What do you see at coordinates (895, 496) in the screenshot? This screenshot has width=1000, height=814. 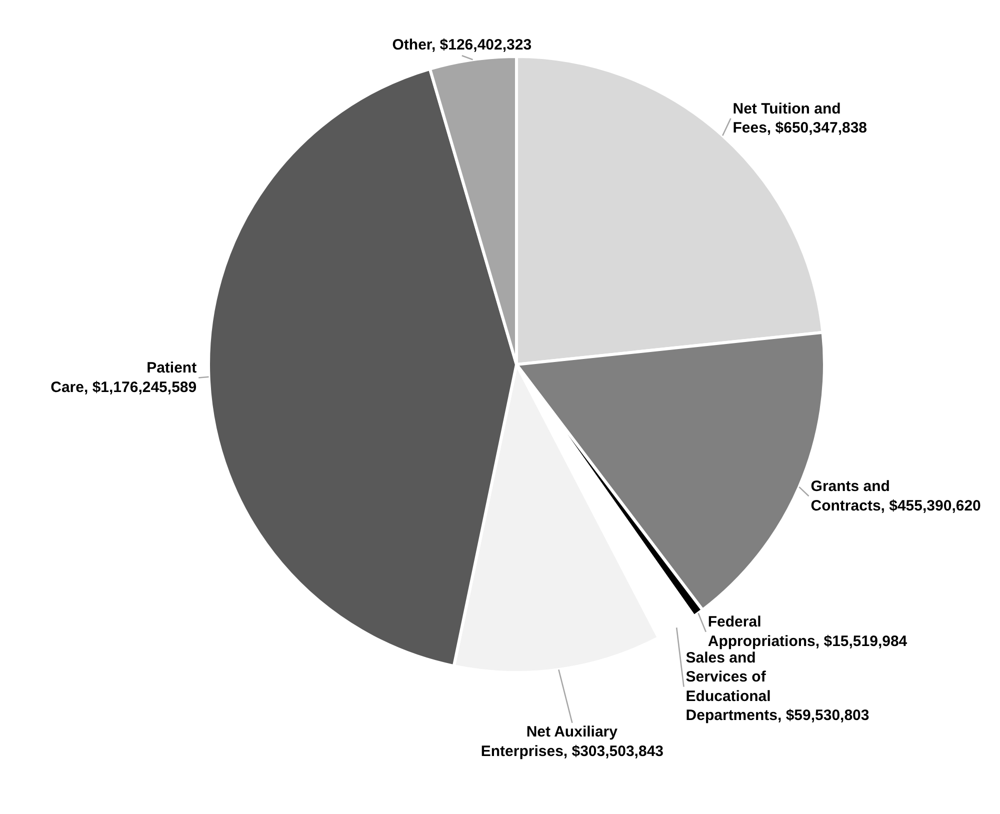 I see `slice-label: Grants and Contracts, $455,390,620` at bounding box center [895, 496].